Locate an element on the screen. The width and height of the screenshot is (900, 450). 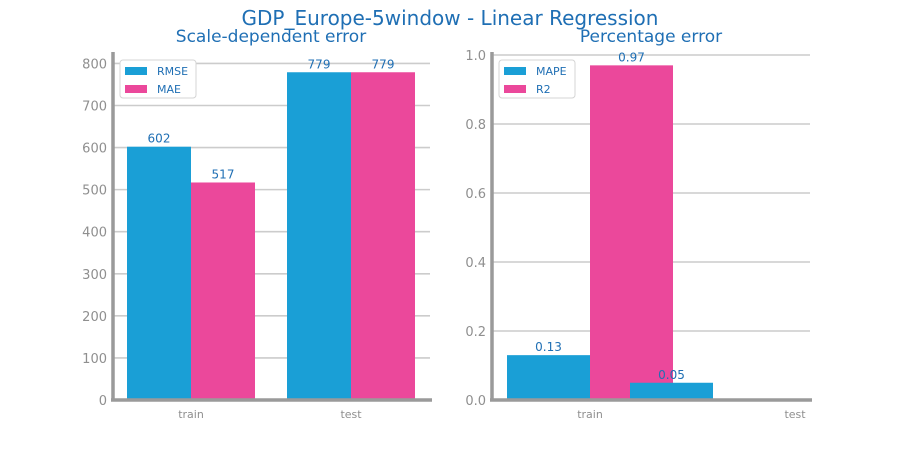
axis-title: Scale-dependent error is located at coordinates (271, 37).